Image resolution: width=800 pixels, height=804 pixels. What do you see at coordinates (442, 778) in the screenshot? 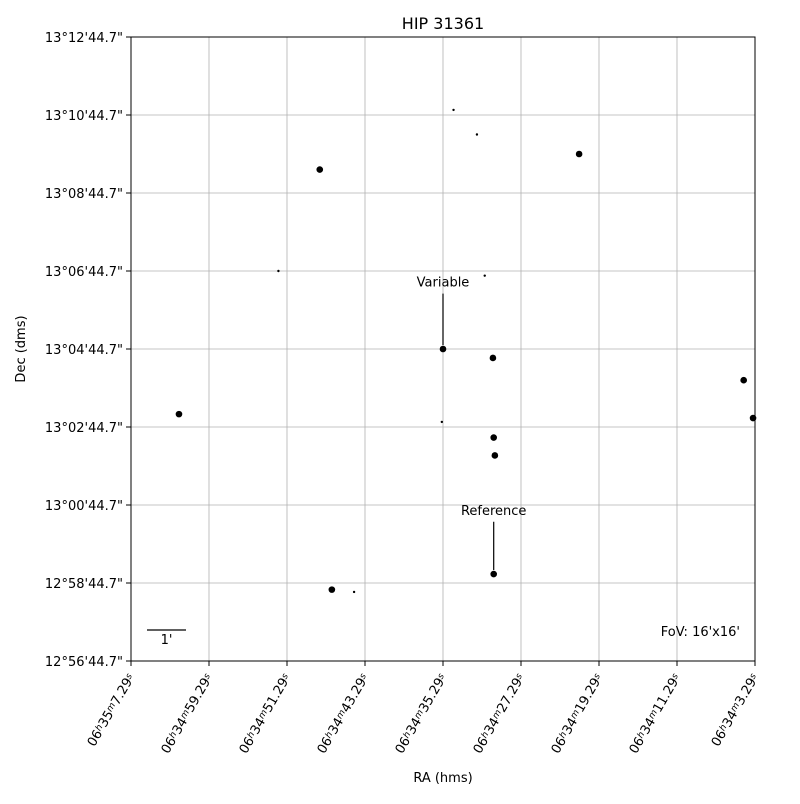
I see `x-axis-label: RA (hms)` at bounding box center [442, 778].